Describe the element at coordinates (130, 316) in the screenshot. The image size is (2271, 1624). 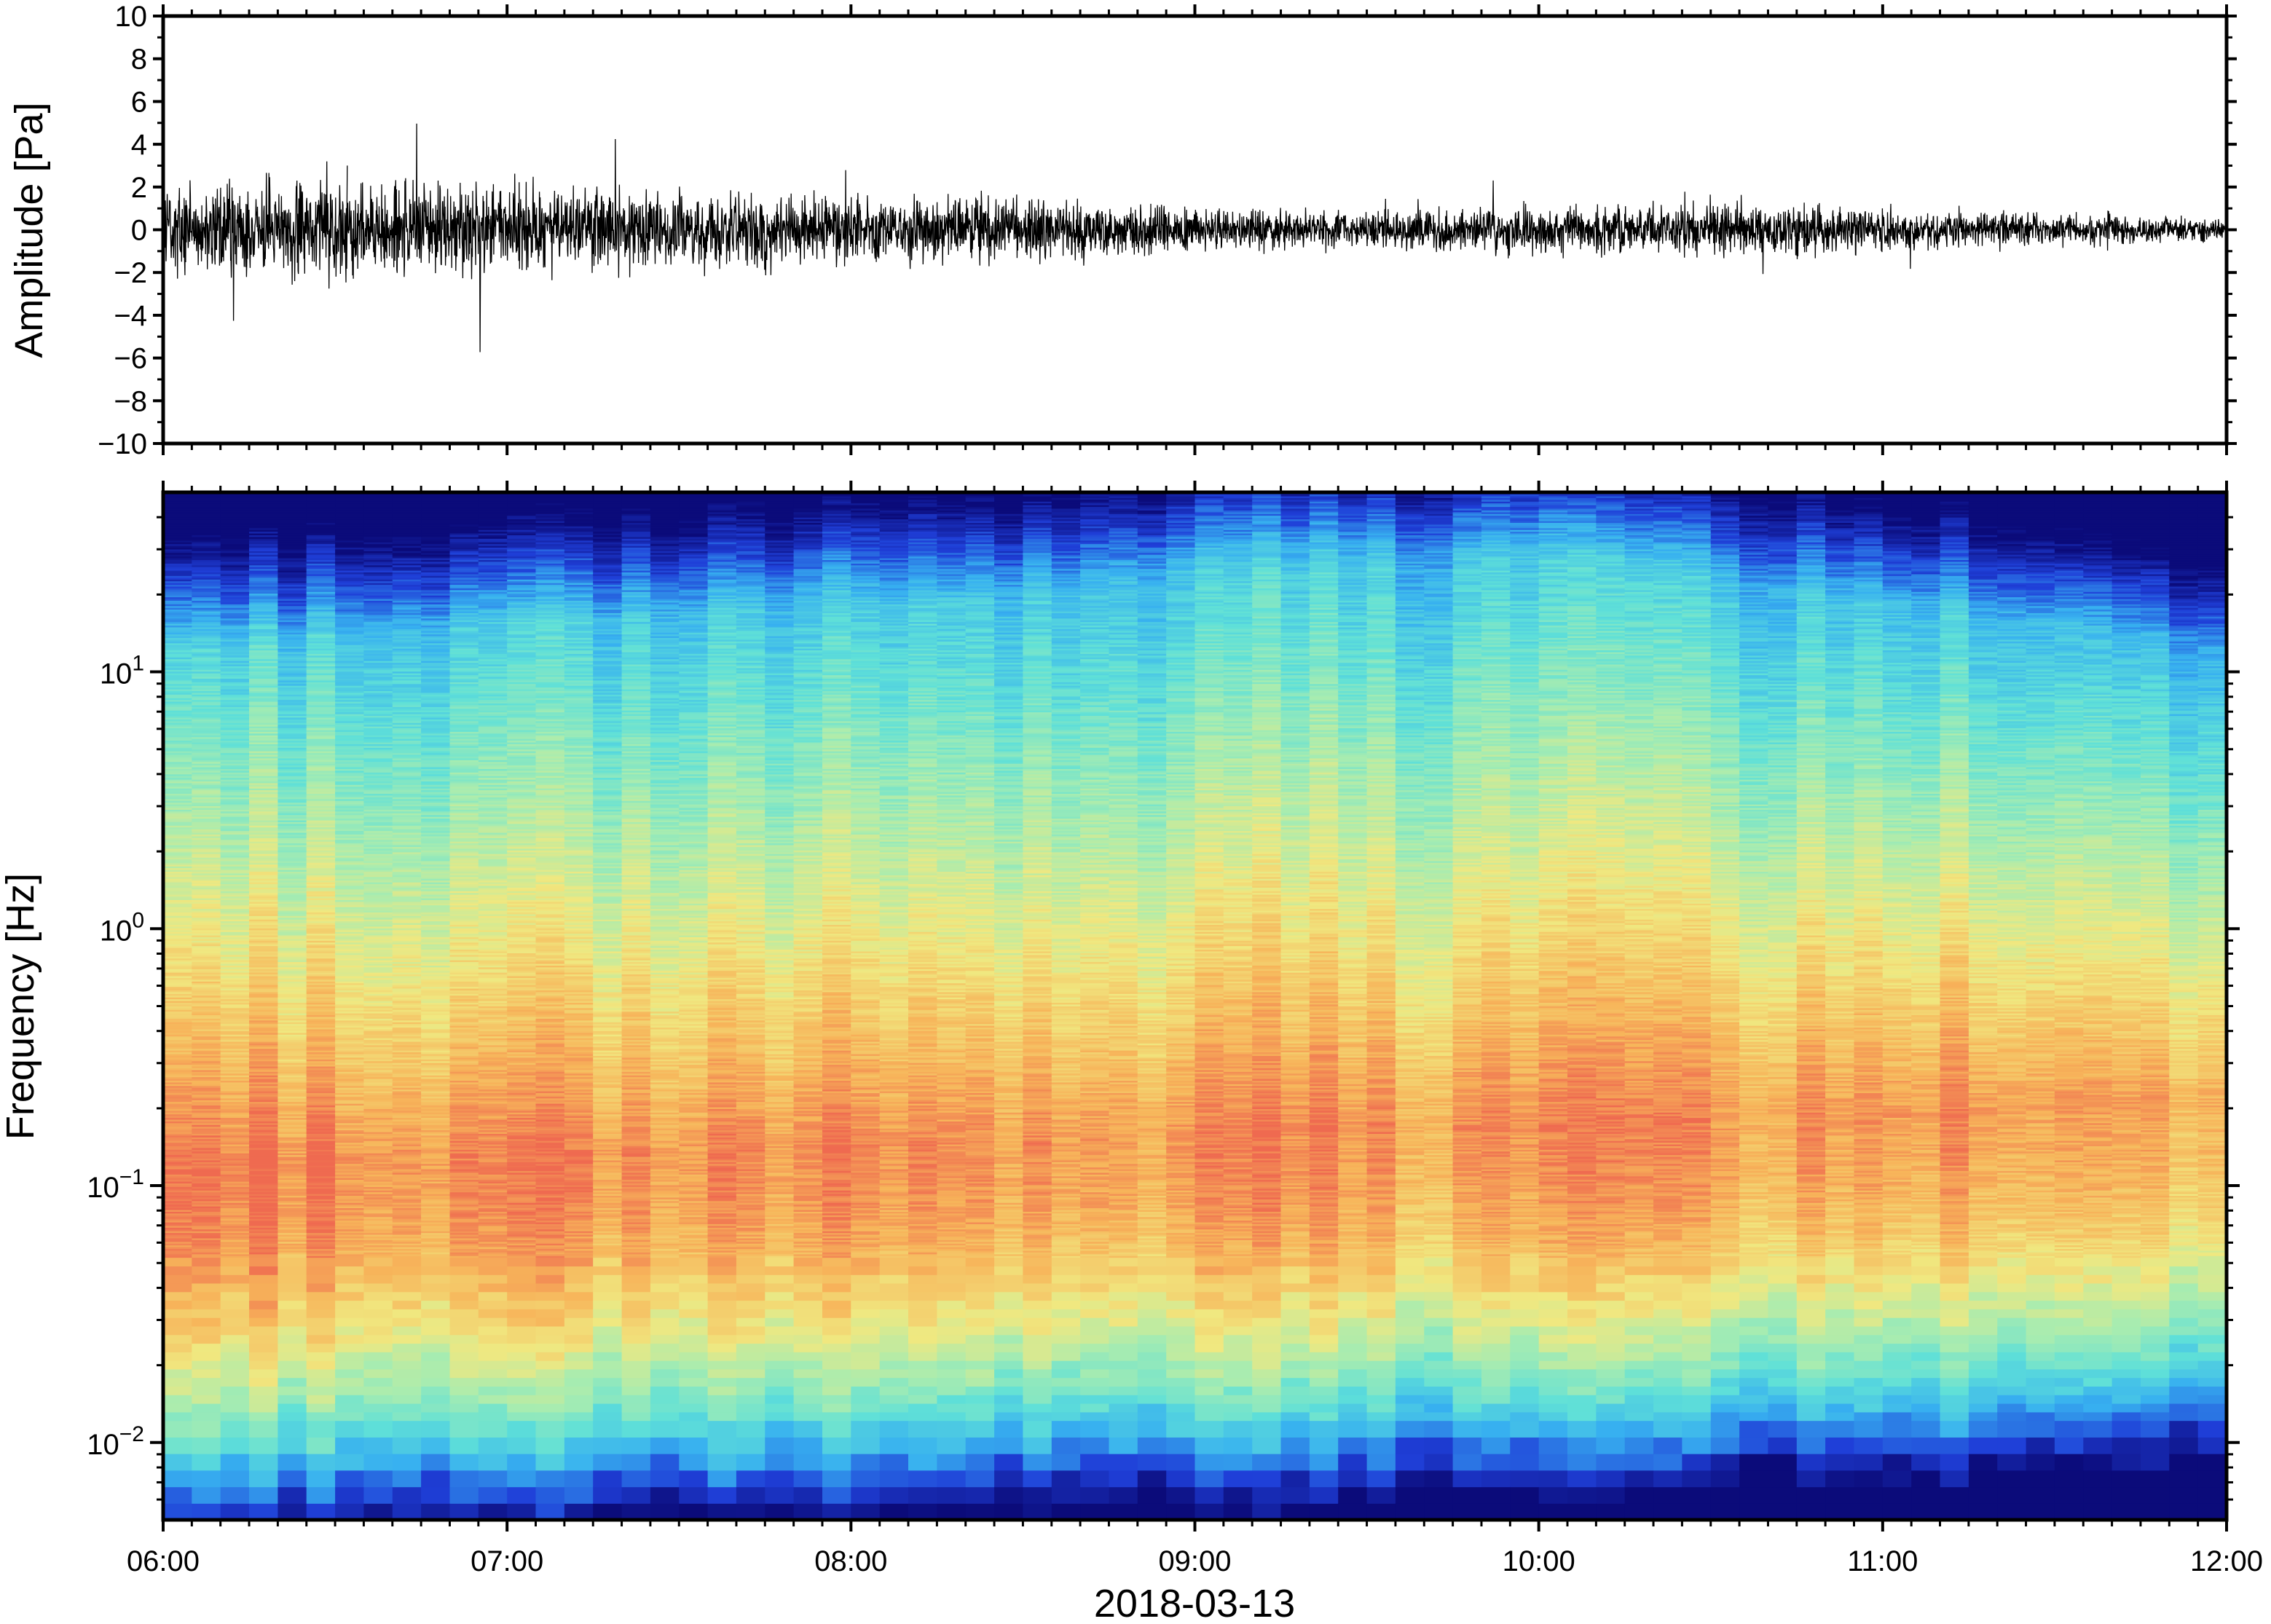
I see `y-tick-label: −4` at that location.